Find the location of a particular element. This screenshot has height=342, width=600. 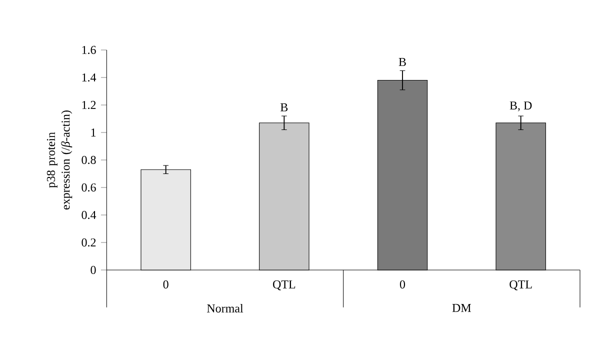

data-label: B, D is located at coordinates (521, 107).